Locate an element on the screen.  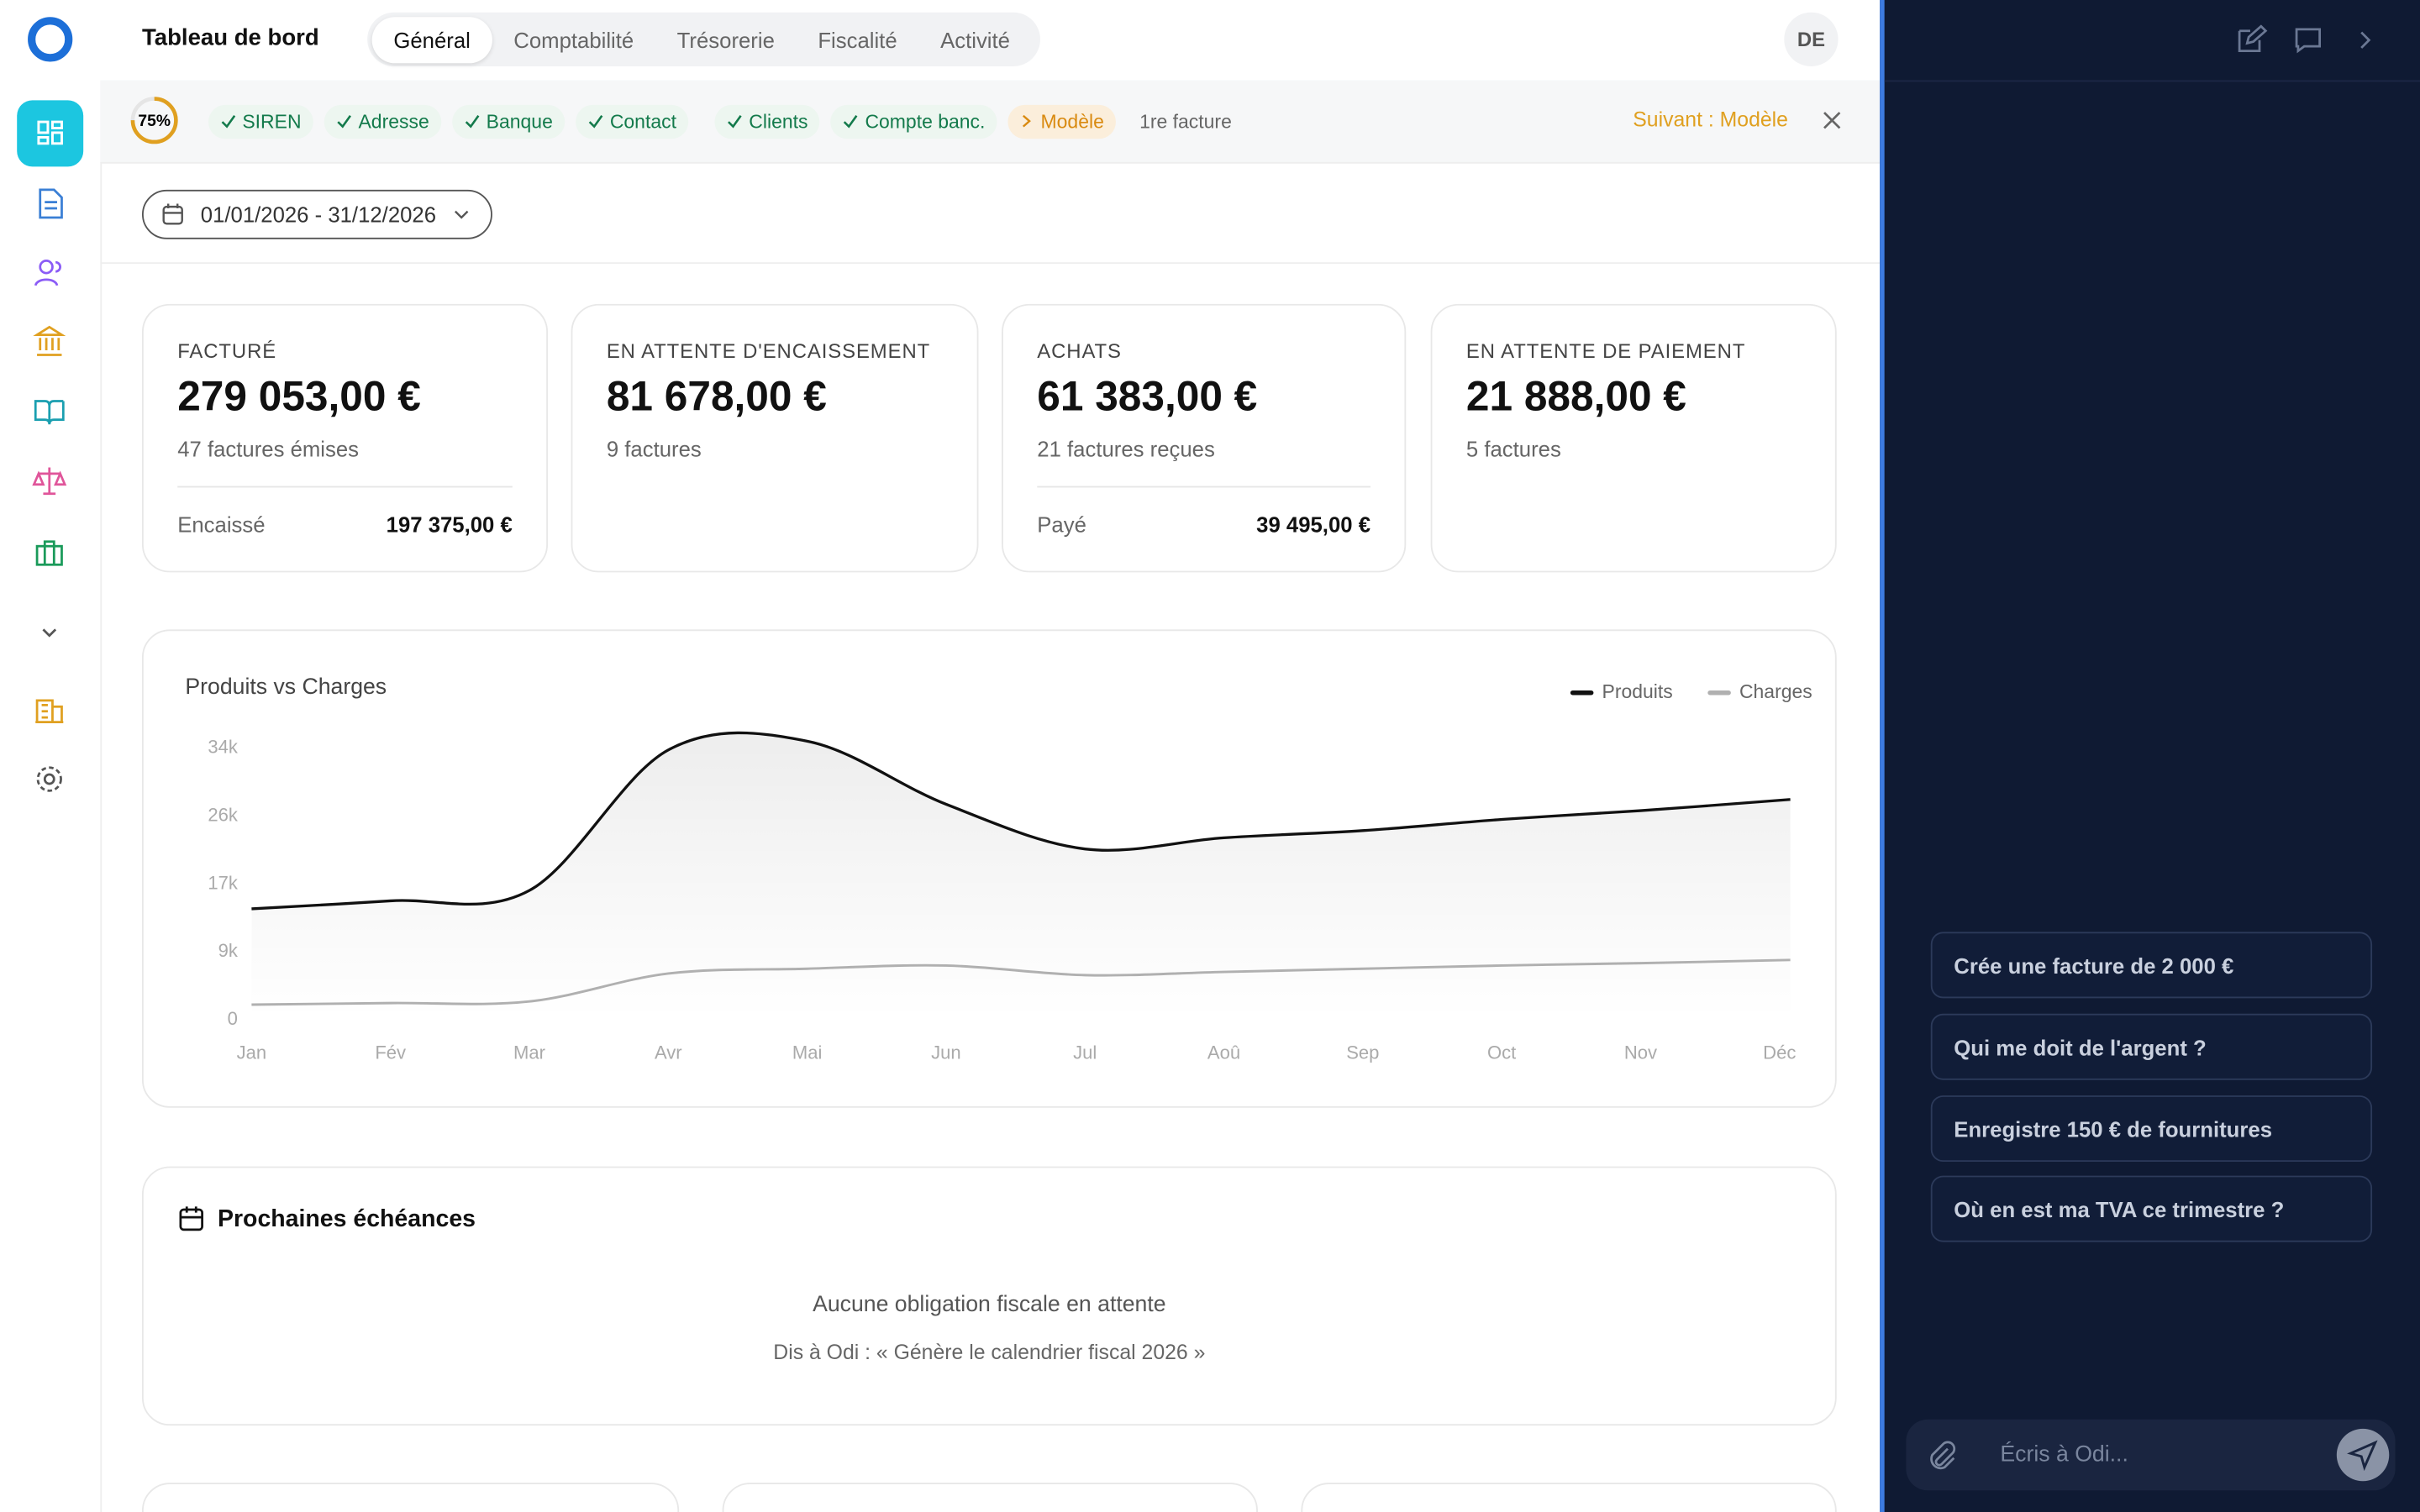
step-done: Contact is located at coordinates (632, 121).